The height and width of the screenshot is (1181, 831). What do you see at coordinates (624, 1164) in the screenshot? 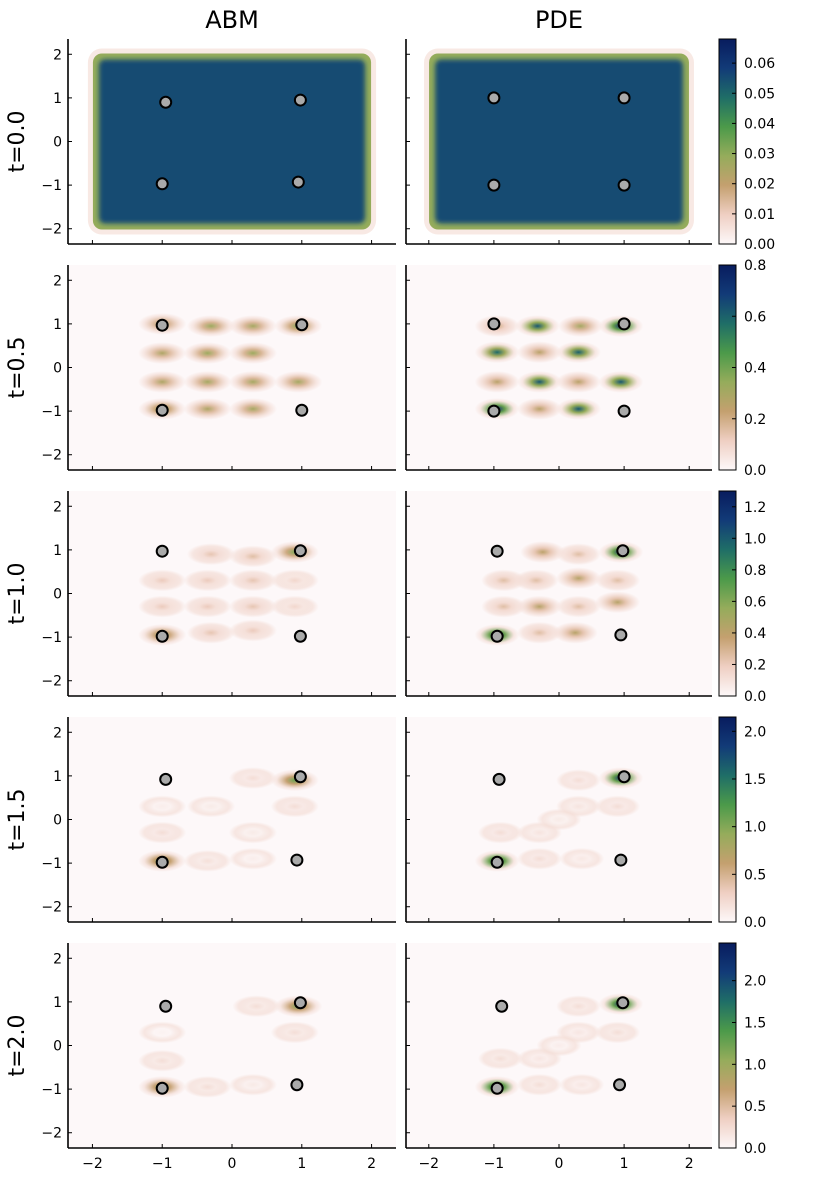
I see `x-tick-label: 1` at bounding box center [624, 1164].